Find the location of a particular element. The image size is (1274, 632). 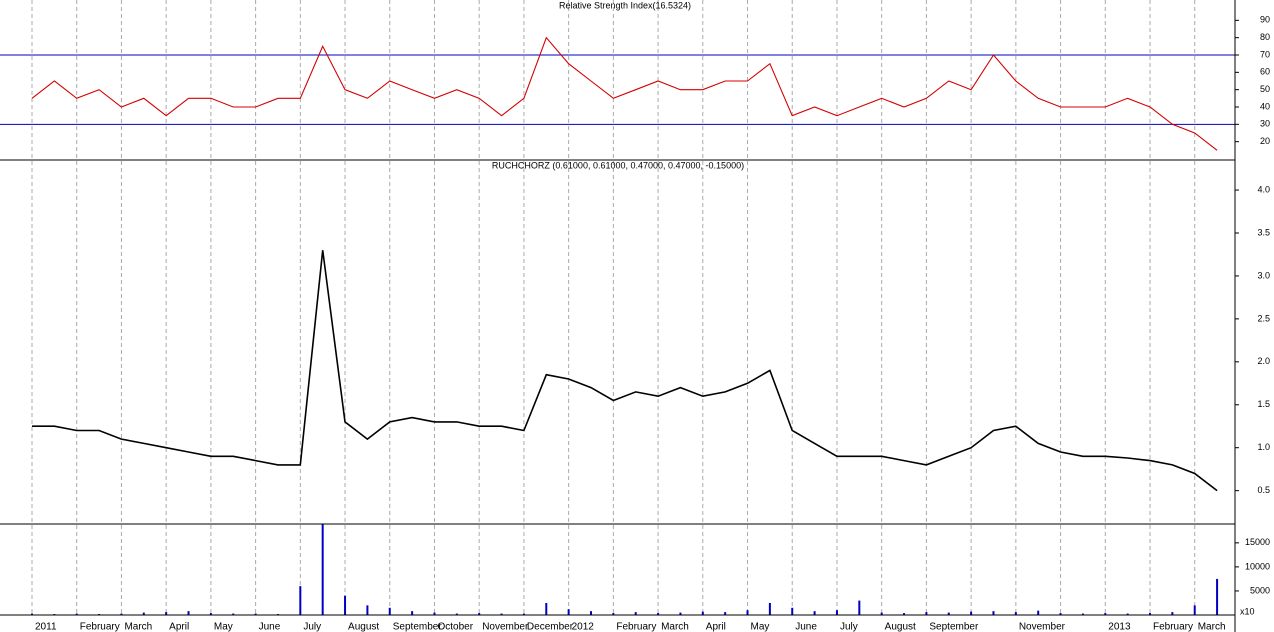

volume-multiplier: x10 is located at coordinates (1247, 611).